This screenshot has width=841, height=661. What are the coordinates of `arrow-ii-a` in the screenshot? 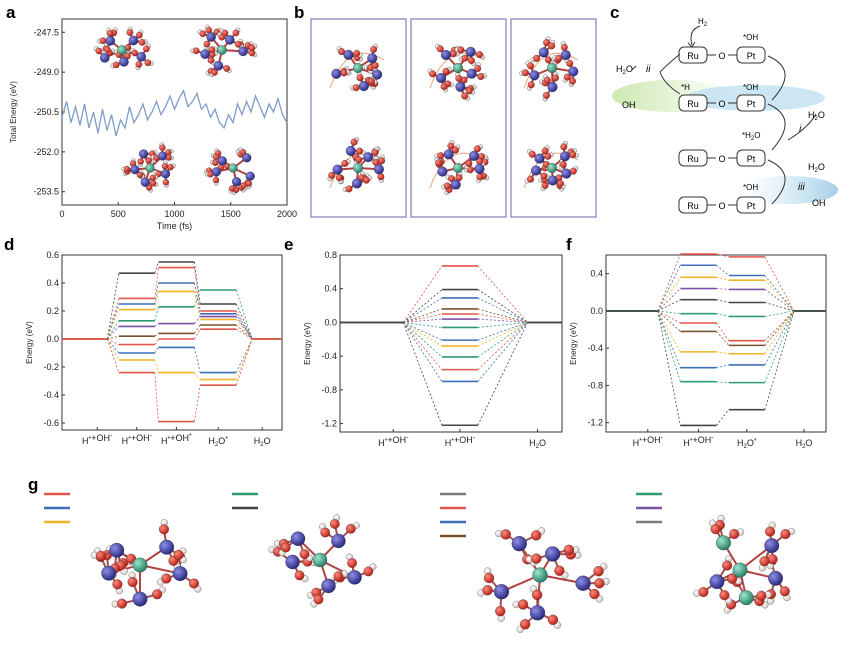 It's located at (670, 63).